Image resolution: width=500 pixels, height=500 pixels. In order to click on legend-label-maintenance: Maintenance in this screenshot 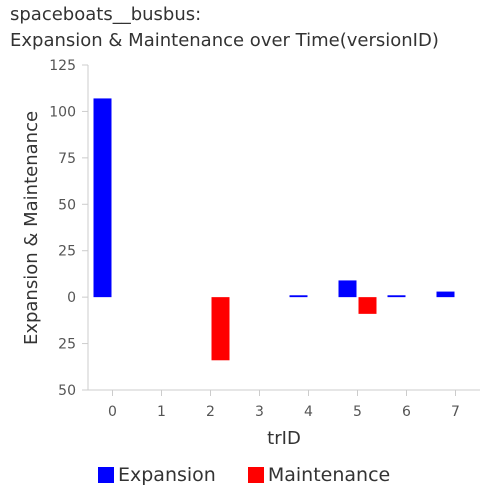, I will do `click(329, 475)`.